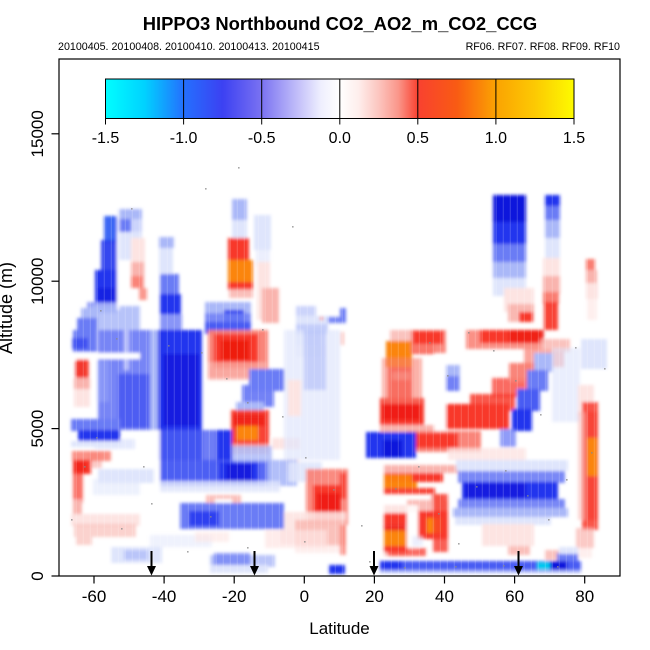 Image resolution: width=650 pixels, height=650 pixels. Describe the element at coordinates (106, 138) in the screenshot. I see `svg-text: -1.5` at that location.